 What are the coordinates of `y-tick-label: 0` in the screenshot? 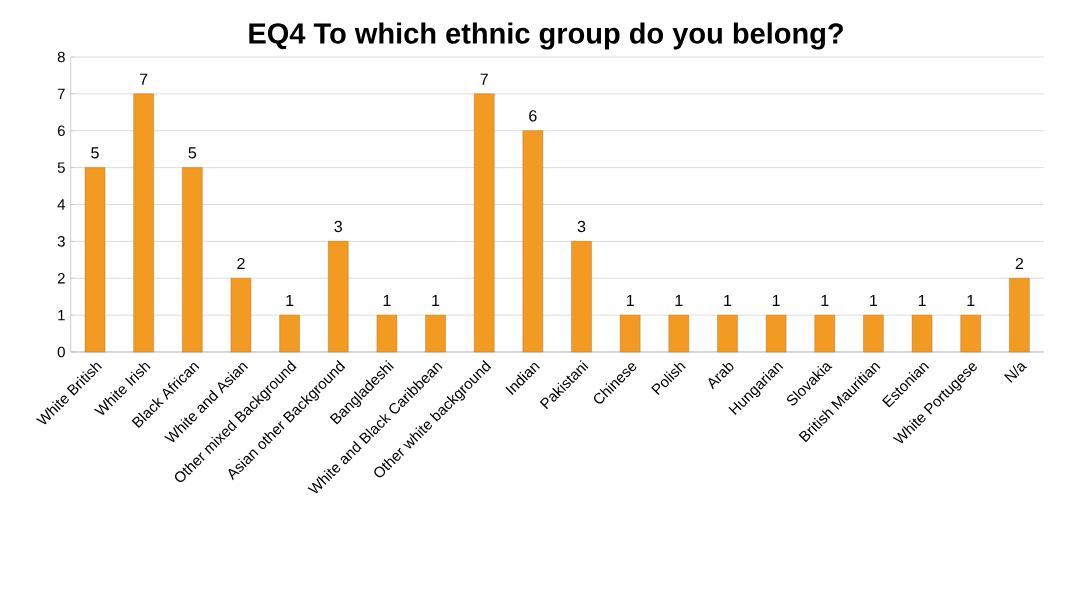 It's located at (61, 352).